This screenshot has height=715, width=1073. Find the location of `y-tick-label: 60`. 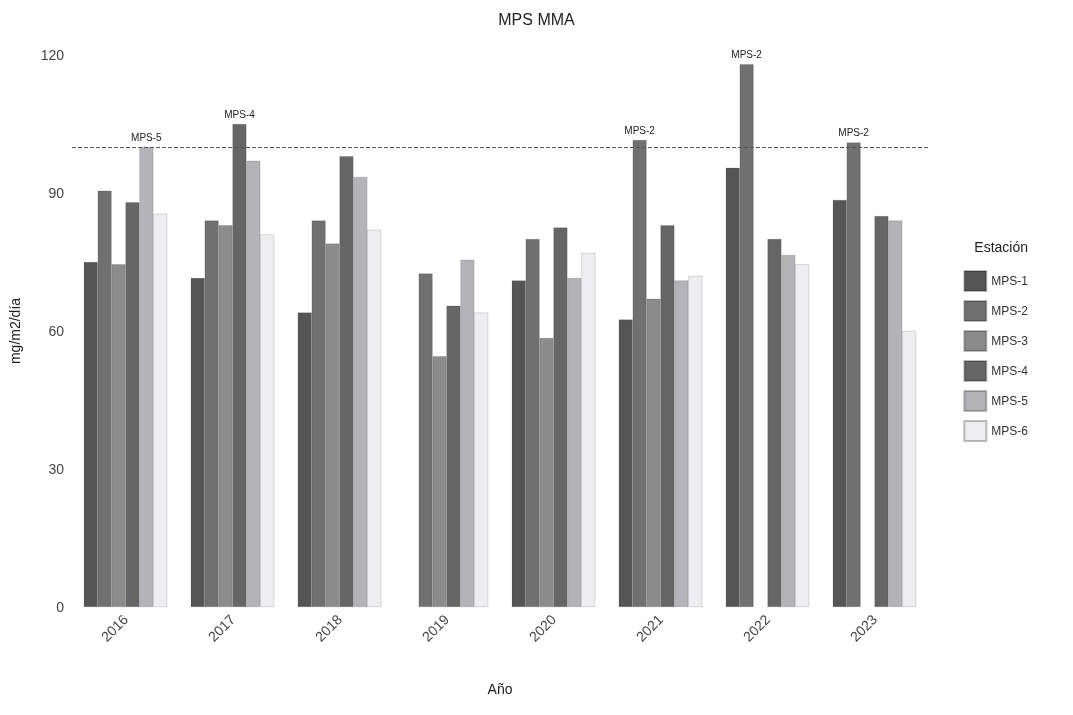

y-tick-label: 60 is located at coordinates (56, 331).